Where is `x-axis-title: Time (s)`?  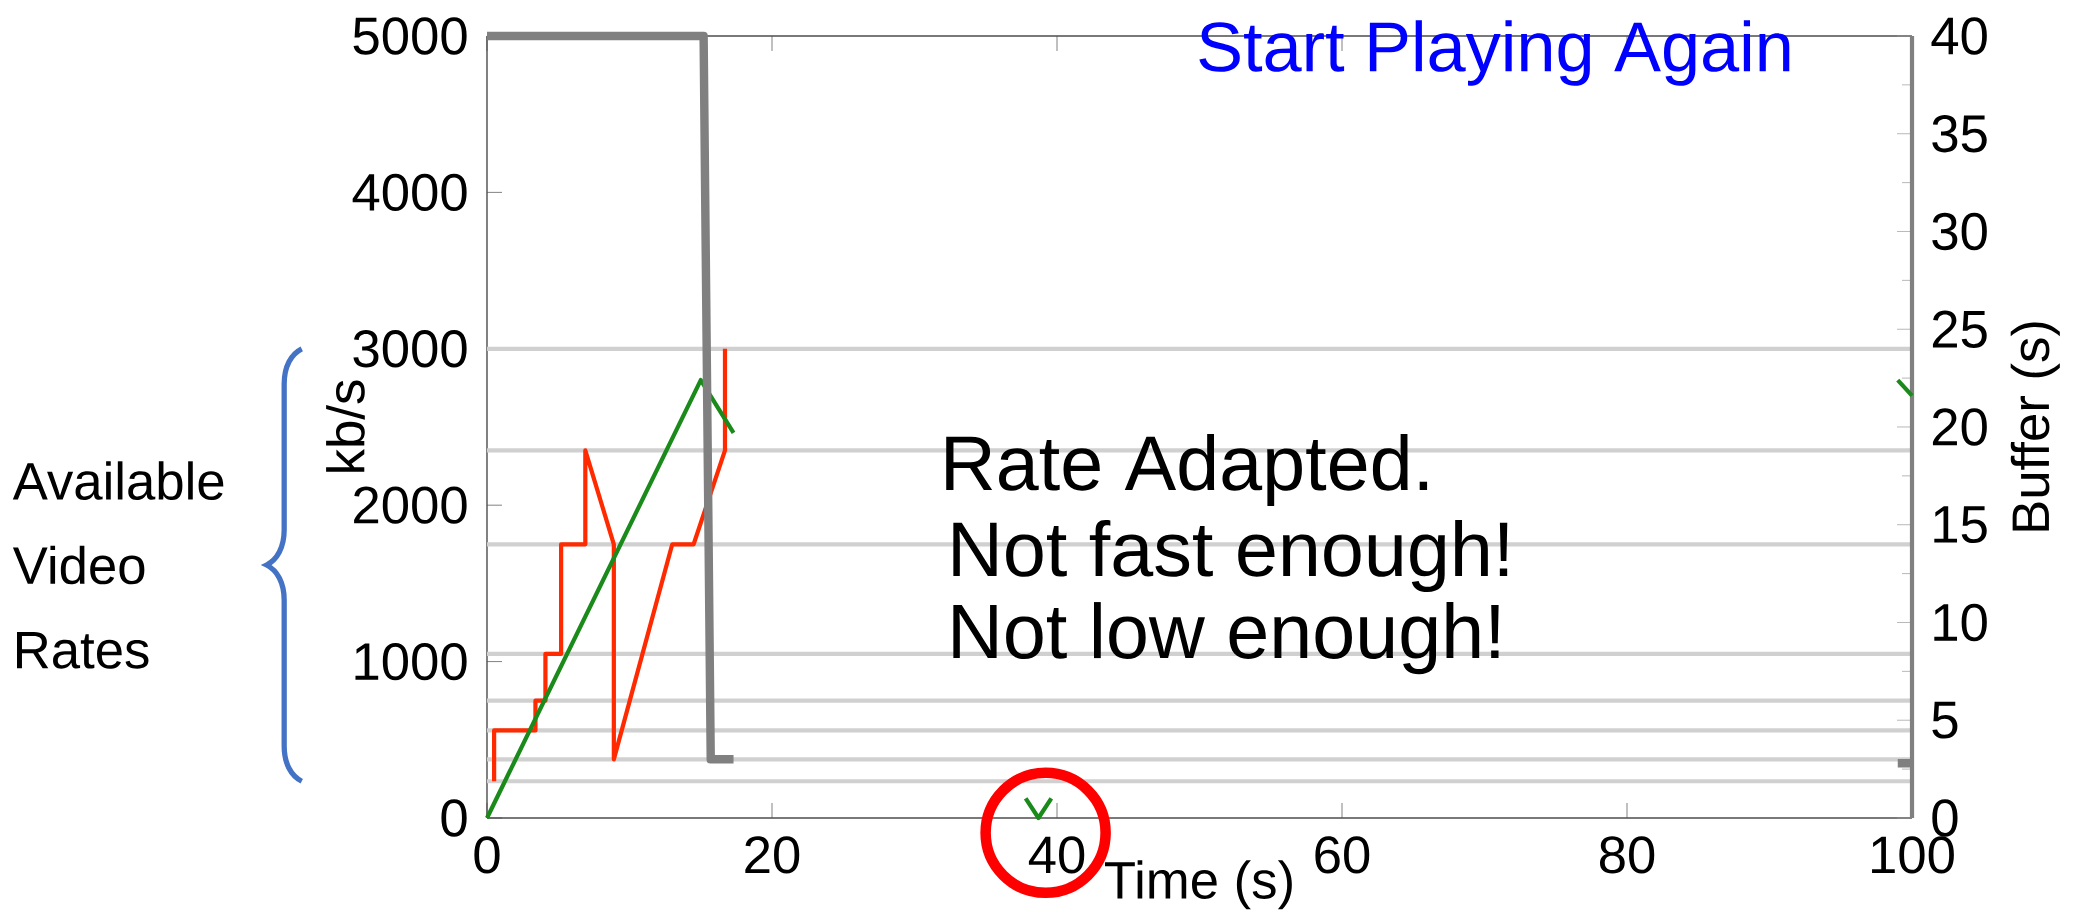
x-axis-title: Time (s) is located at coordinates (1198, 885).